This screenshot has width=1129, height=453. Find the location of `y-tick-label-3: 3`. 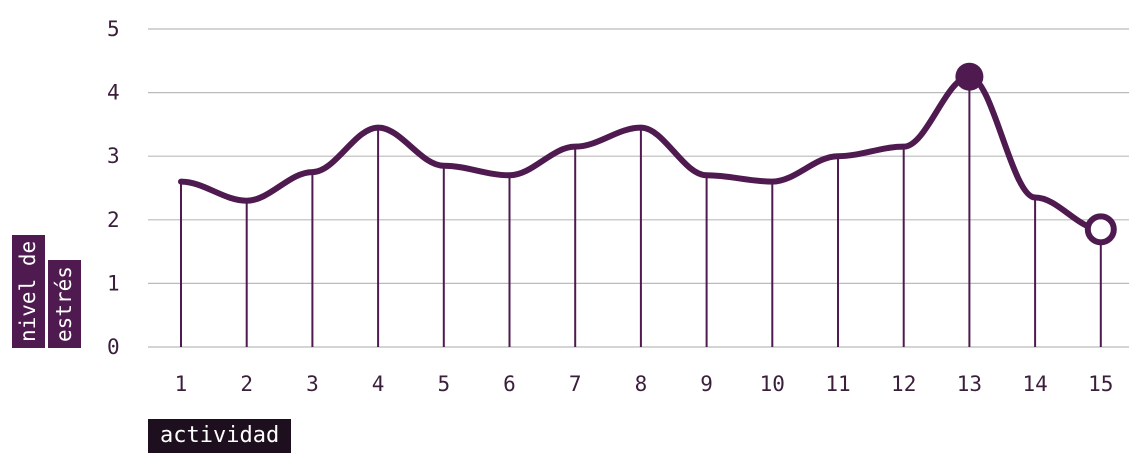

y-tick-label-3: 3 is located at coordinates (113, 156).